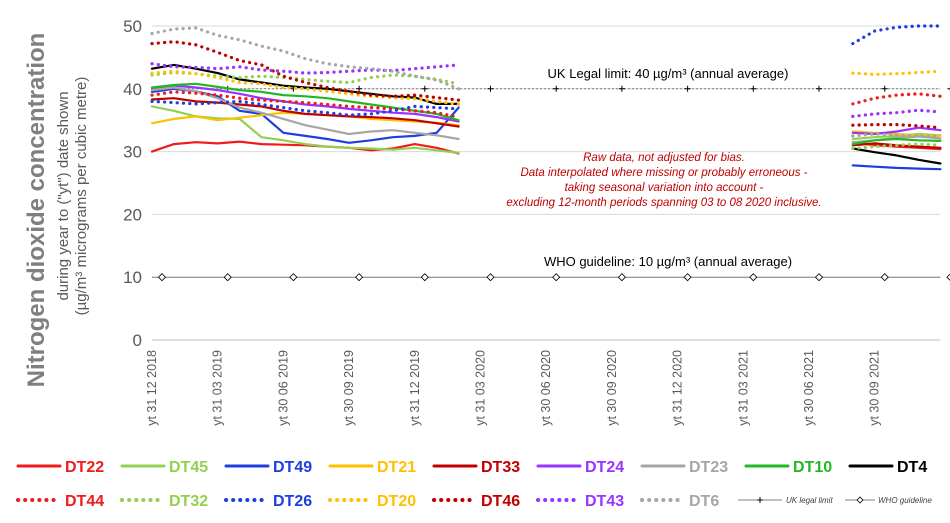 The image size is (950, 523). What do you see at coordinates (137, 340) in the screenshot?
I see `y-tick-label: 0` at bounding box center [137, 340].